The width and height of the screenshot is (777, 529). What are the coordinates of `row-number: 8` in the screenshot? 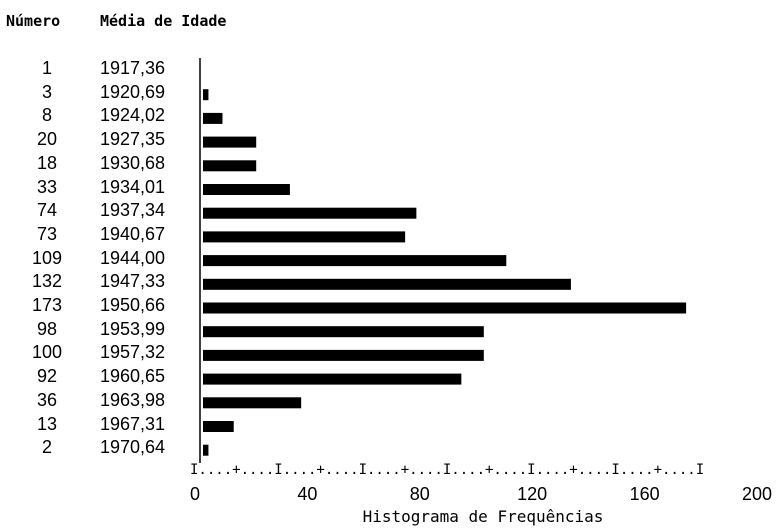 It's located at (46, 115).